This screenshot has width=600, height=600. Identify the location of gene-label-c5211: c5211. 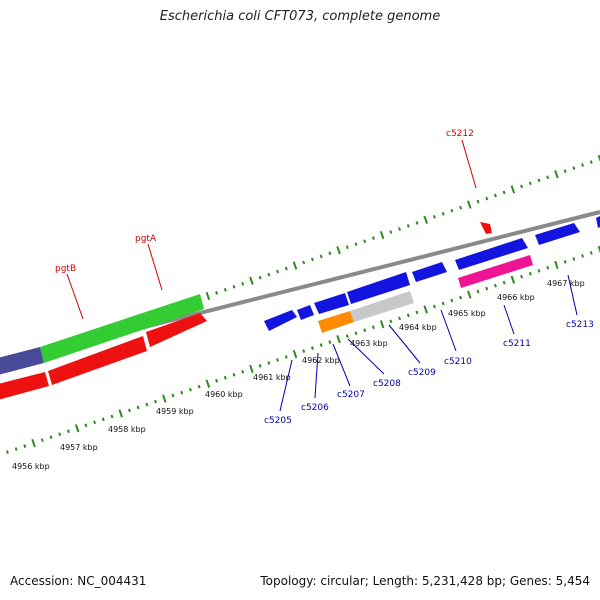
(517, 344).